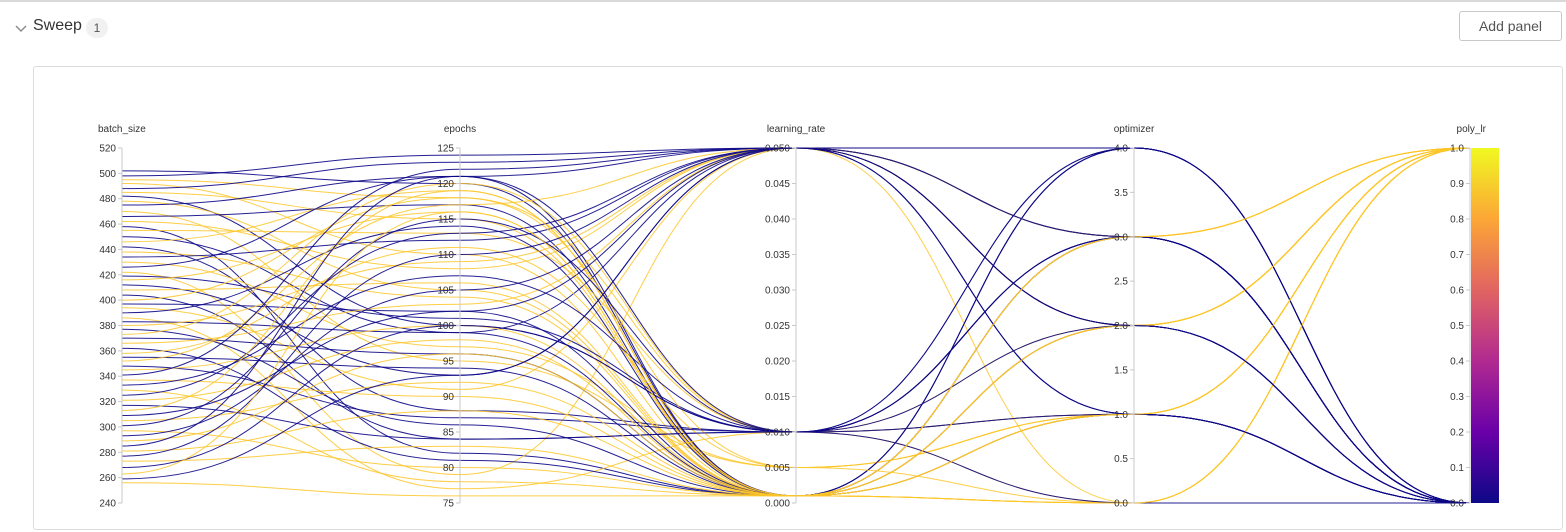  What do you see at coordinates (1134, 317) in the screenshot?
I see `axis-optimizer: optimizer 4.0 3.5 3.0 2.5 2.0 1.5 1.0 0.5 0.0` at bounding box center [1134, 317].